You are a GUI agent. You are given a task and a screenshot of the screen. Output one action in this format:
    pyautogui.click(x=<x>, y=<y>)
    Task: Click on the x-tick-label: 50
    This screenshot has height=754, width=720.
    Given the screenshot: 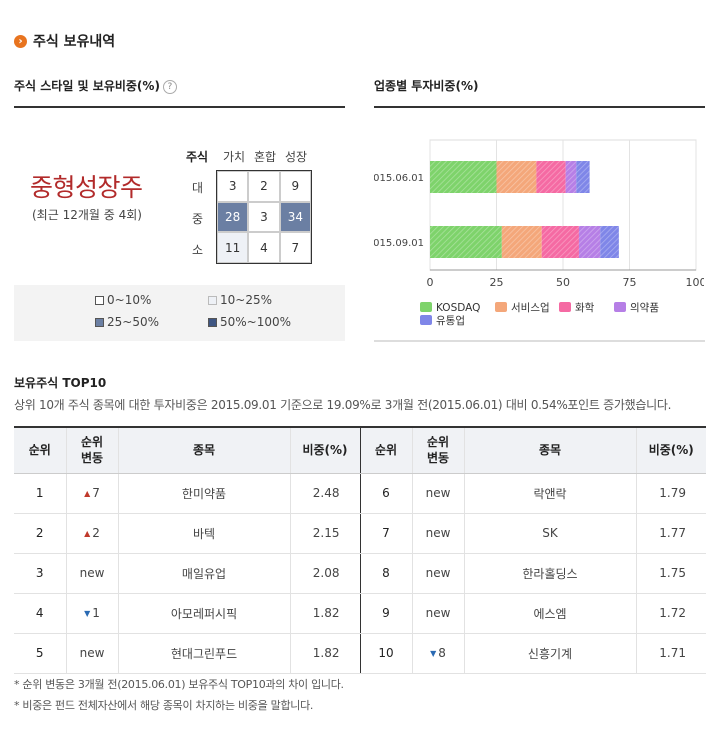 What is the action you would take?
    pyautogui.click(x=563, y=282)
    